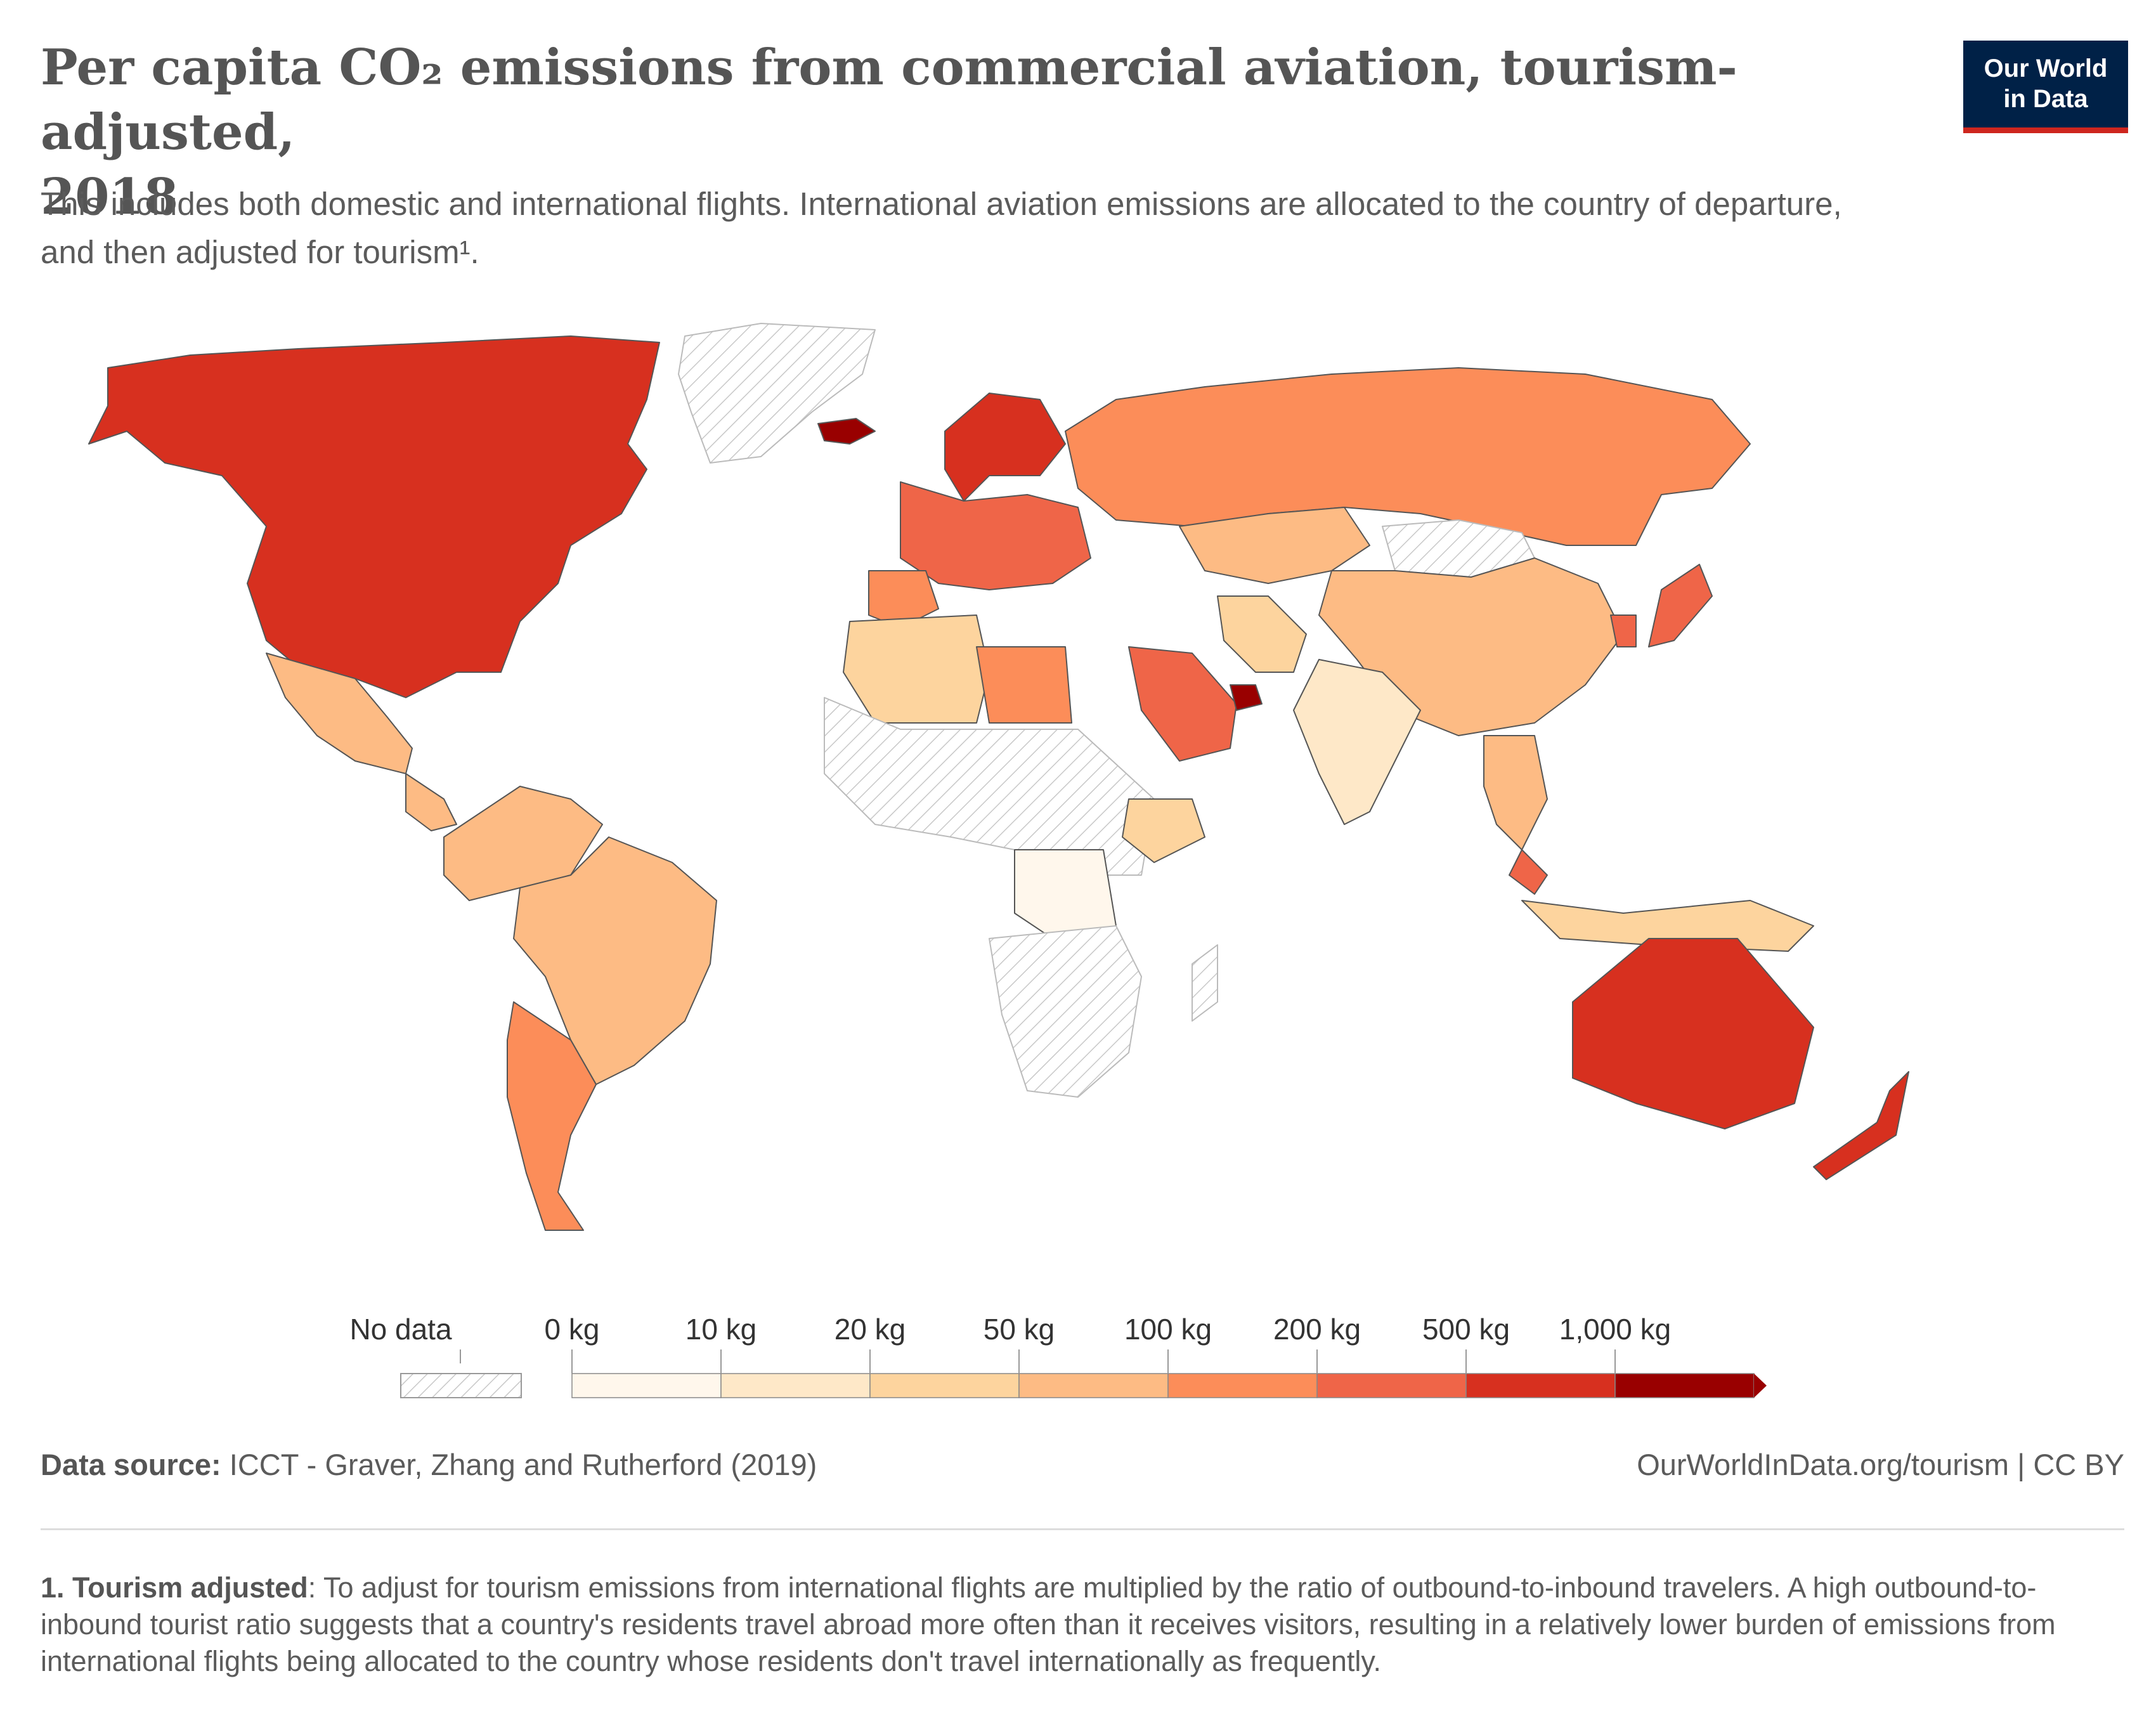  What do you see at coordinates (374, 516) in the screenshot?
I see `region-north-america-us-canada` at bounding box center [374, 516].